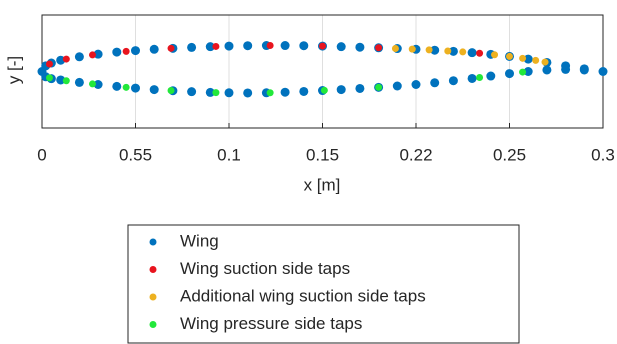 The width and height of the screenshot is (617, 344). I want to click on x-tick-label: 0.15, so click(322, 154).